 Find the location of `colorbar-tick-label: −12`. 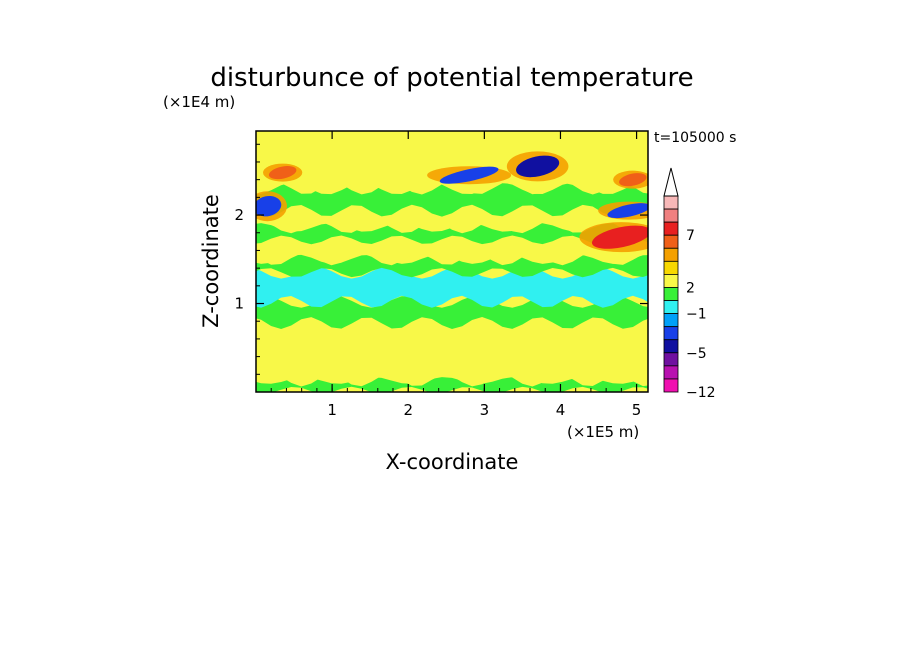

colorbar-tick-label: −12 is located at coordinates (701, 393).